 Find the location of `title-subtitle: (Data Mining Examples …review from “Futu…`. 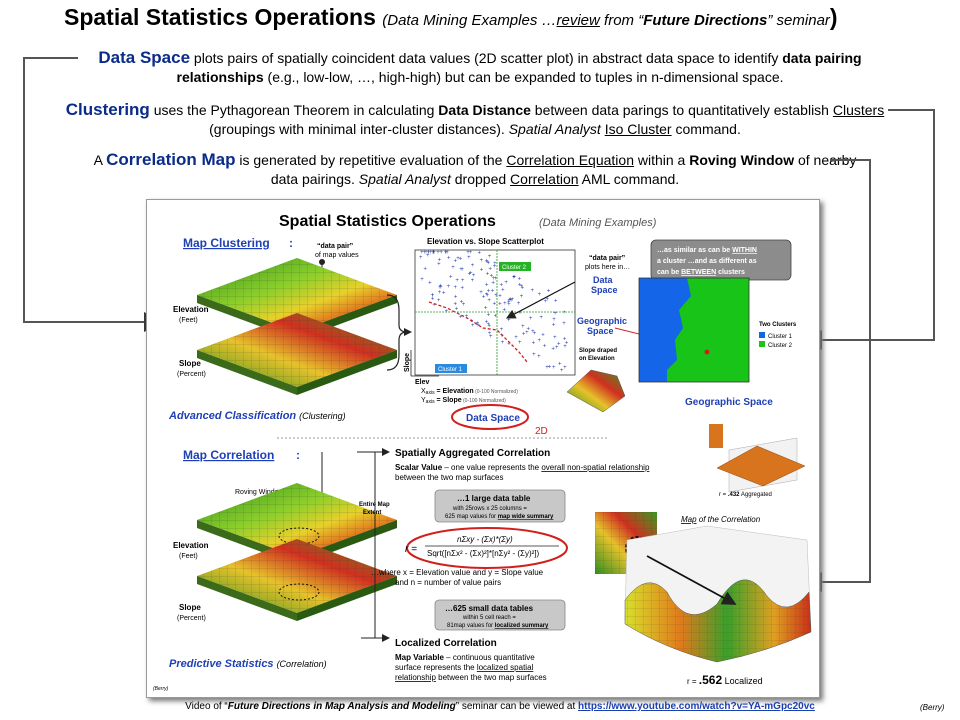

title-subtitle: (Data Mining Examples …review from “Futu… is located at coordinates (606, 20).